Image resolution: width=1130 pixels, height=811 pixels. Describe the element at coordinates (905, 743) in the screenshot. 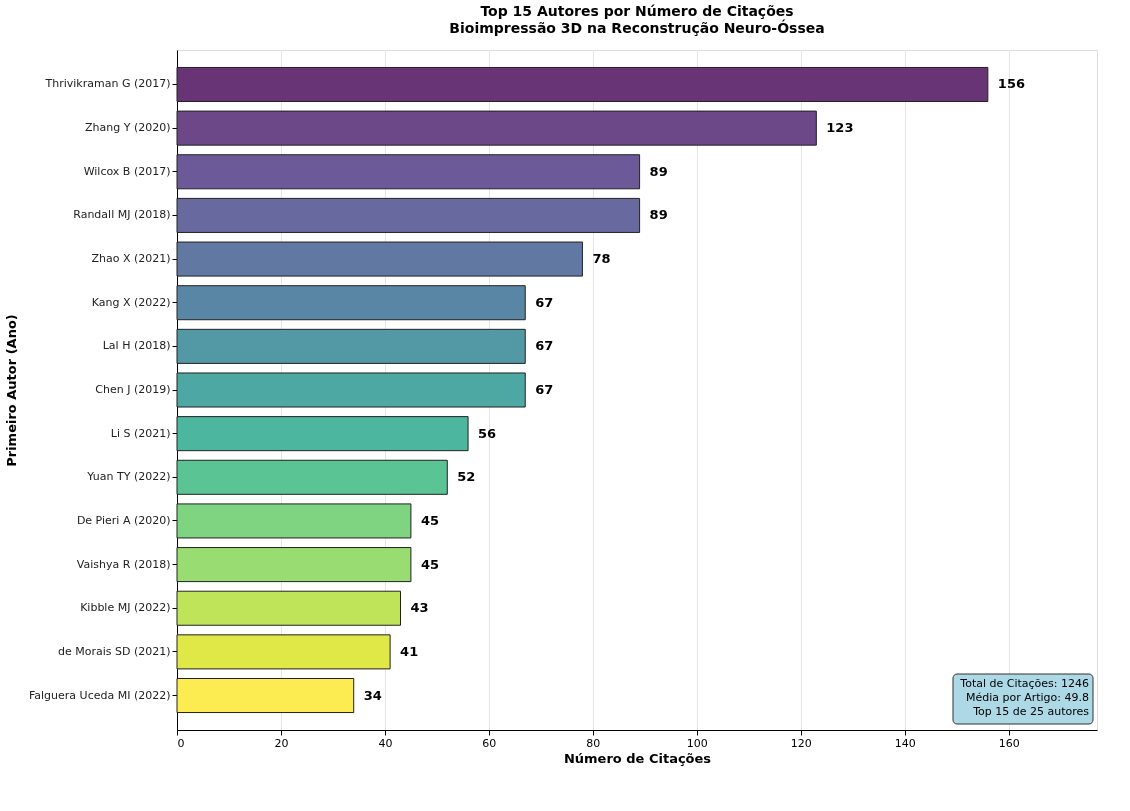

I see `x-tick-label: 140` at that location.